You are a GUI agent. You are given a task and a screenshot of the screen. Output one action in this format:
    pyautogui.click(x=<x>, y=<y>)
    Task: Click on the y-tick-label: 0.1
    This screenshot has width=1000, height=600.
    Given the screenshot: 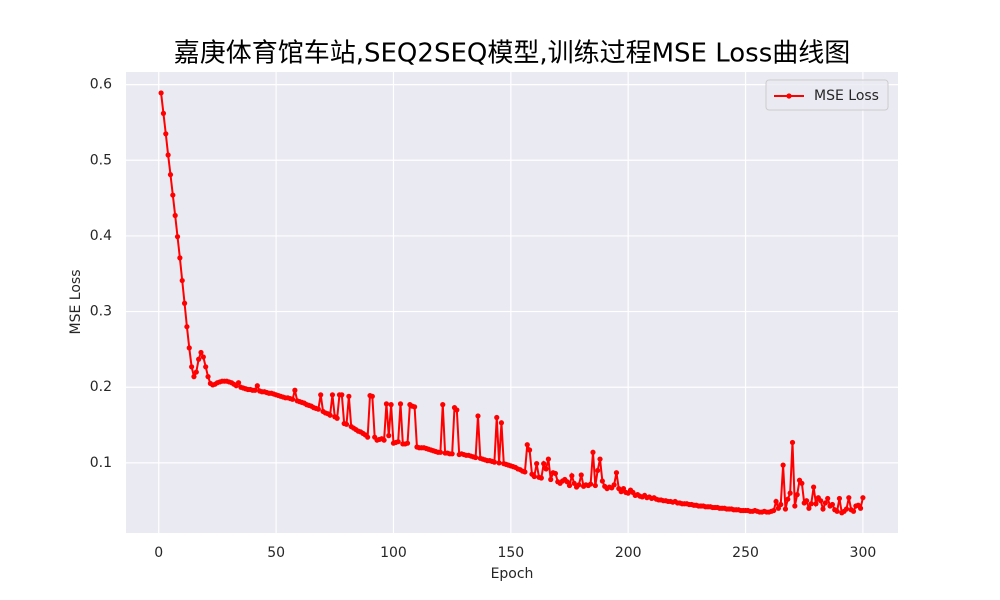 What is the action you would take?
    pyautogui.click(x=101, y=463)
    